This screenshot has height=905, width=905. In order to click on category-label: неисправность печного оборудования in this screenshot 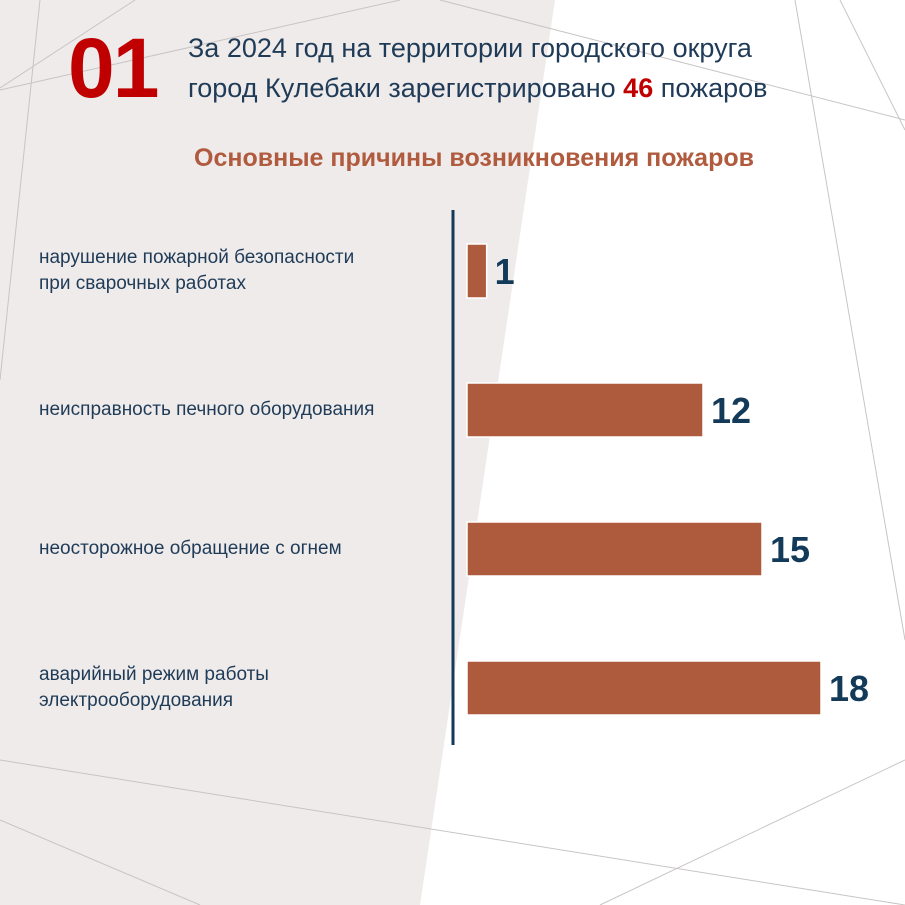, I will do `click(244, 410)`.